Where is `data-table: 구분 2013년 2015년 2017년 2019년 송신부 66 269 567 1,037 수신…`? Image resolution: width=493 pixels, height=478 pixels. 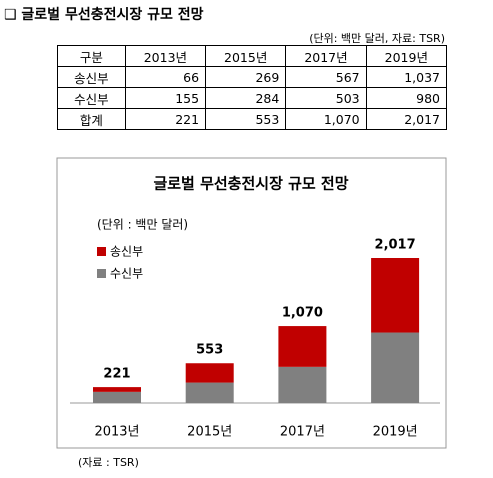
data-table: 구분 2013년 2015년 2017년 2019년 송신부 66 269 567 1,037 수신… is located at coordinates (252, 87).